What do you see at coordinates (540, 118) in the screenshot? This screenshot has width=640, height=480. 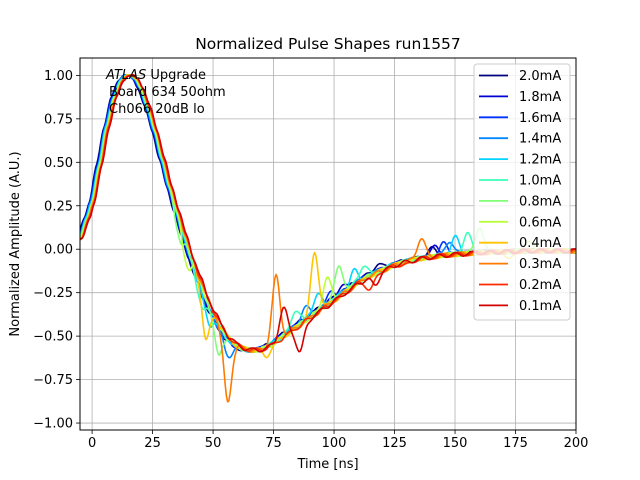 I see `legend-label: 1.6mA` at bounding box center [540, 118].